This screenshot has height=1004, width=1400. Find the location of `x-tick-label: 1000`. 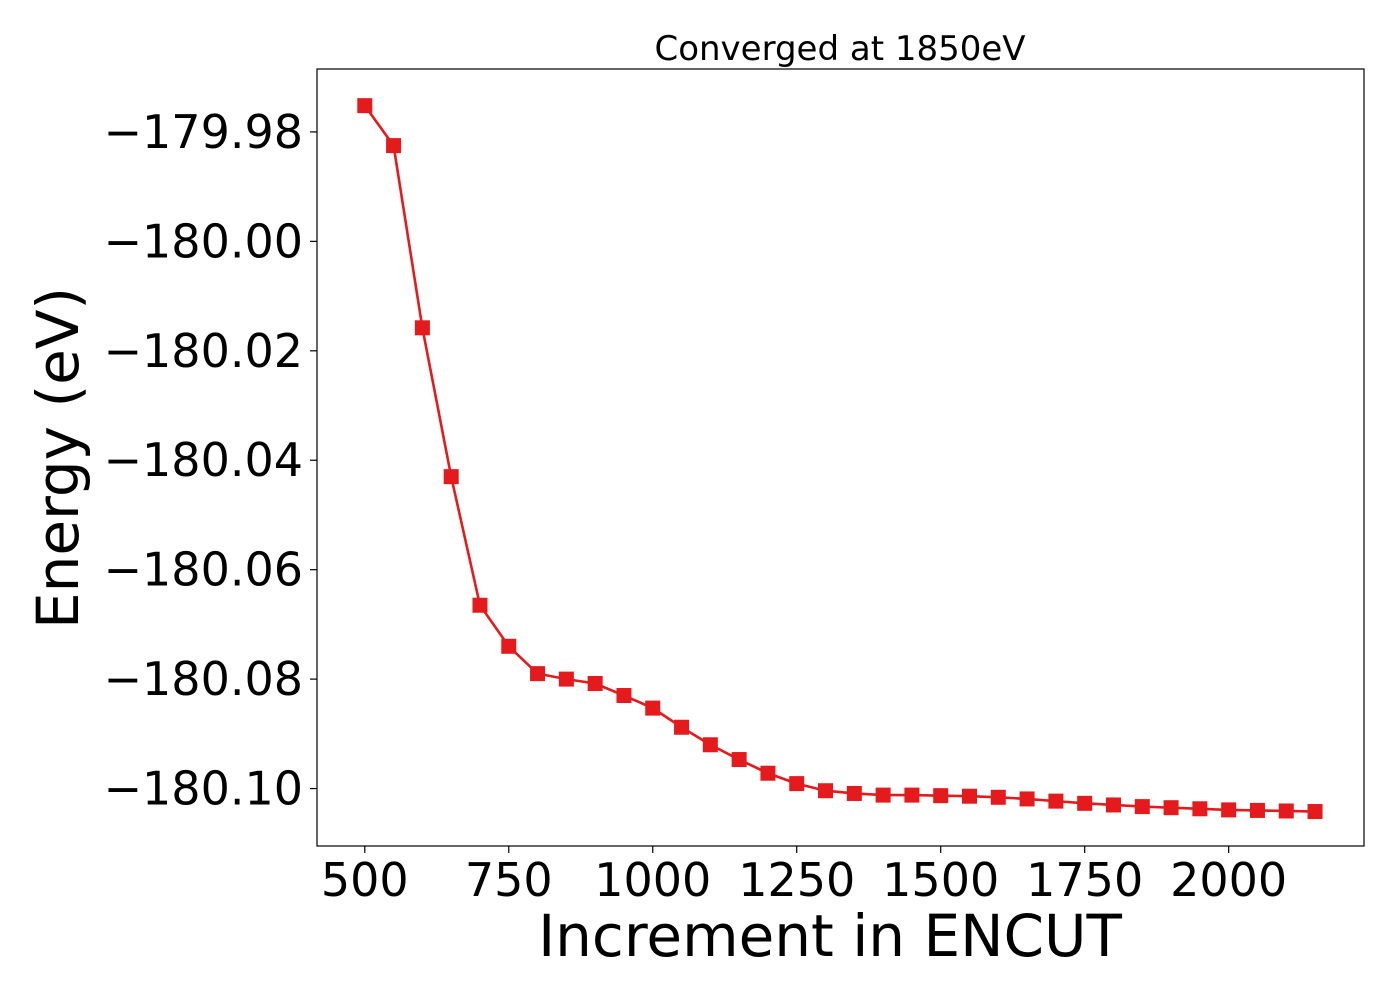

x-tick-label: 1000 is located at coordinates (652, 880).